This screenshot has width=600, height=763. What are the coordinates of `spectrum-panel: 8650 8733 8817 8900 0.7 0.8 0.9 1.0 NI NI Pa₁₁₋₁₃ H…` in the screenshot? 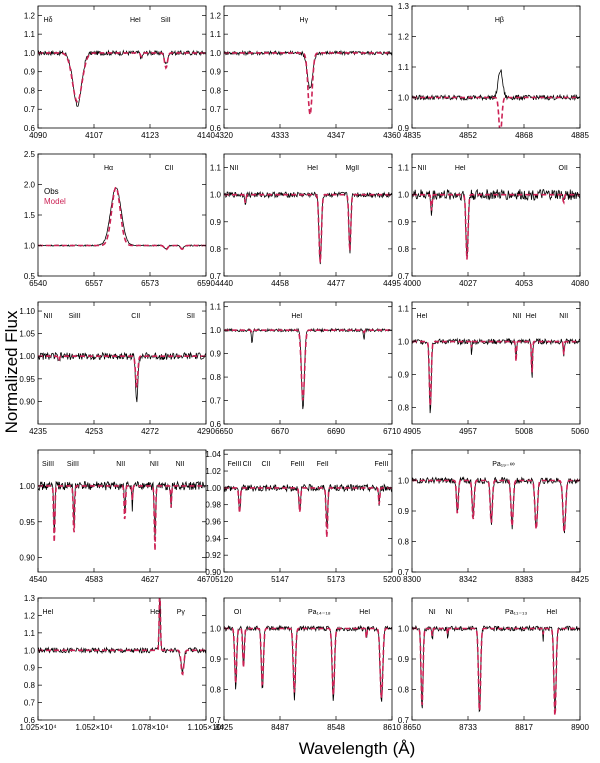 It's located at (493, 664).